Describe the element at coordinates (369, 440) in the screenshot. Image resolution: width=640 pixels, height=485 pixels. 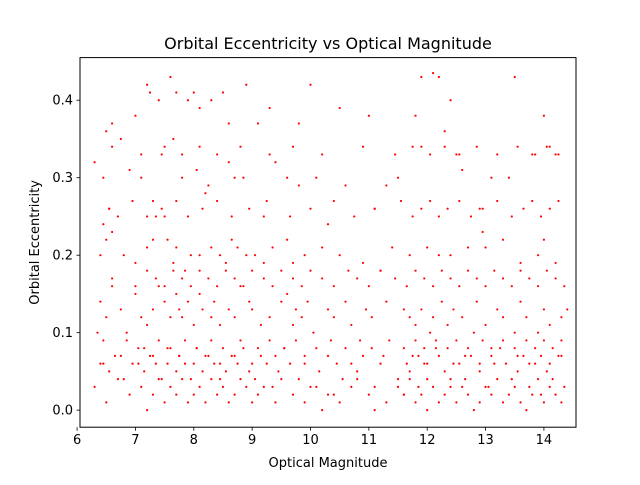
I see `x-tick-label: 11` at that location.